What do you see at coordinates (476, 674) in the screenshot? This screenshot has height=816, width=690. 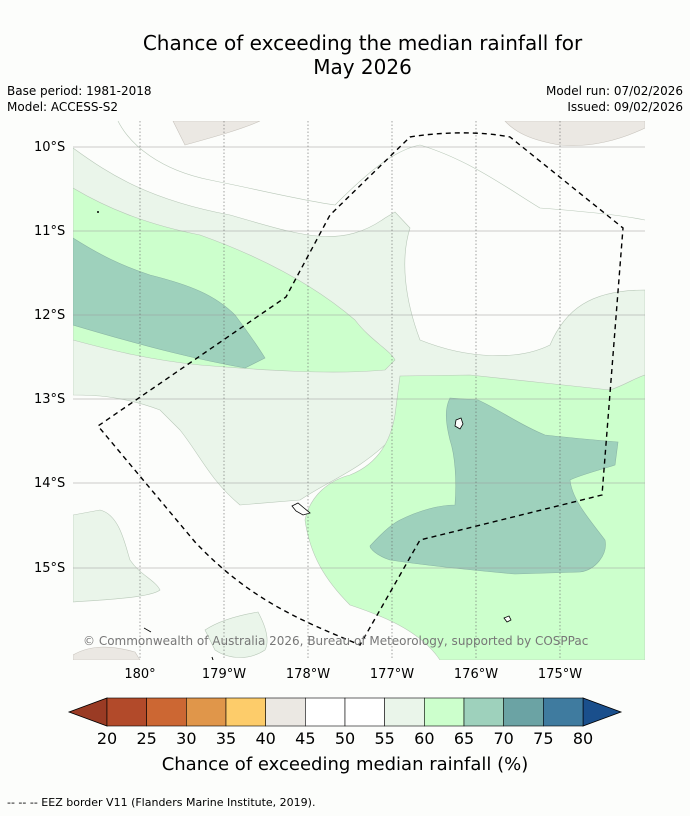 I see `lon-label: 176°W` at bounding box center [476, 674].